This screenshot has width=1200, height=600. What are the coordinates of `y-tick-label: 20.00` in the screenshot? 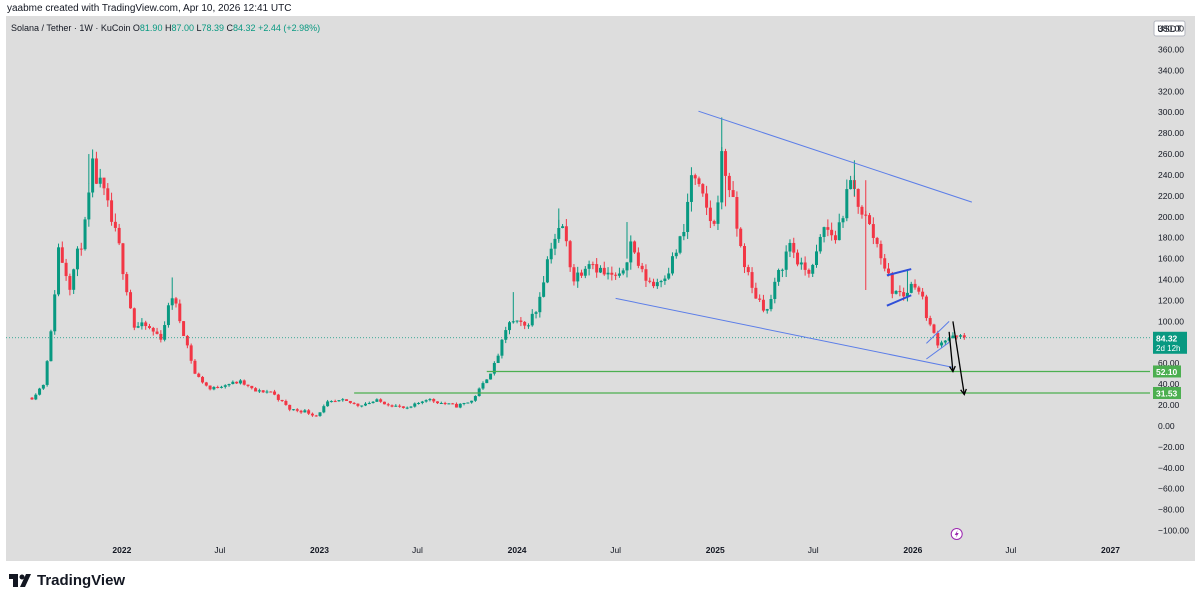 It's located at (1169, 405).